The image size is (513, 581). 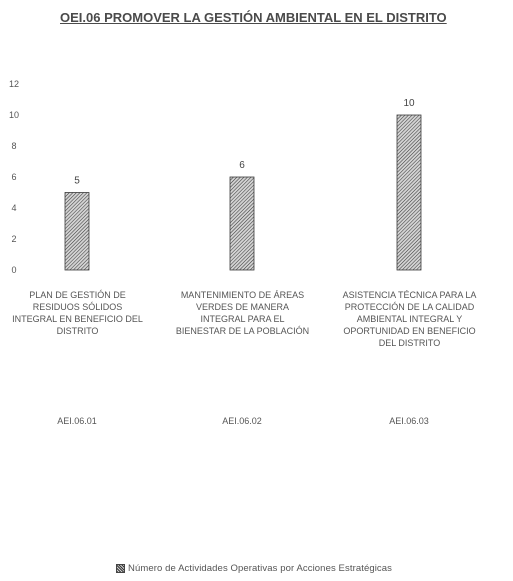 I want to click on y-tick-label: 8, so click(x=13, y=146).